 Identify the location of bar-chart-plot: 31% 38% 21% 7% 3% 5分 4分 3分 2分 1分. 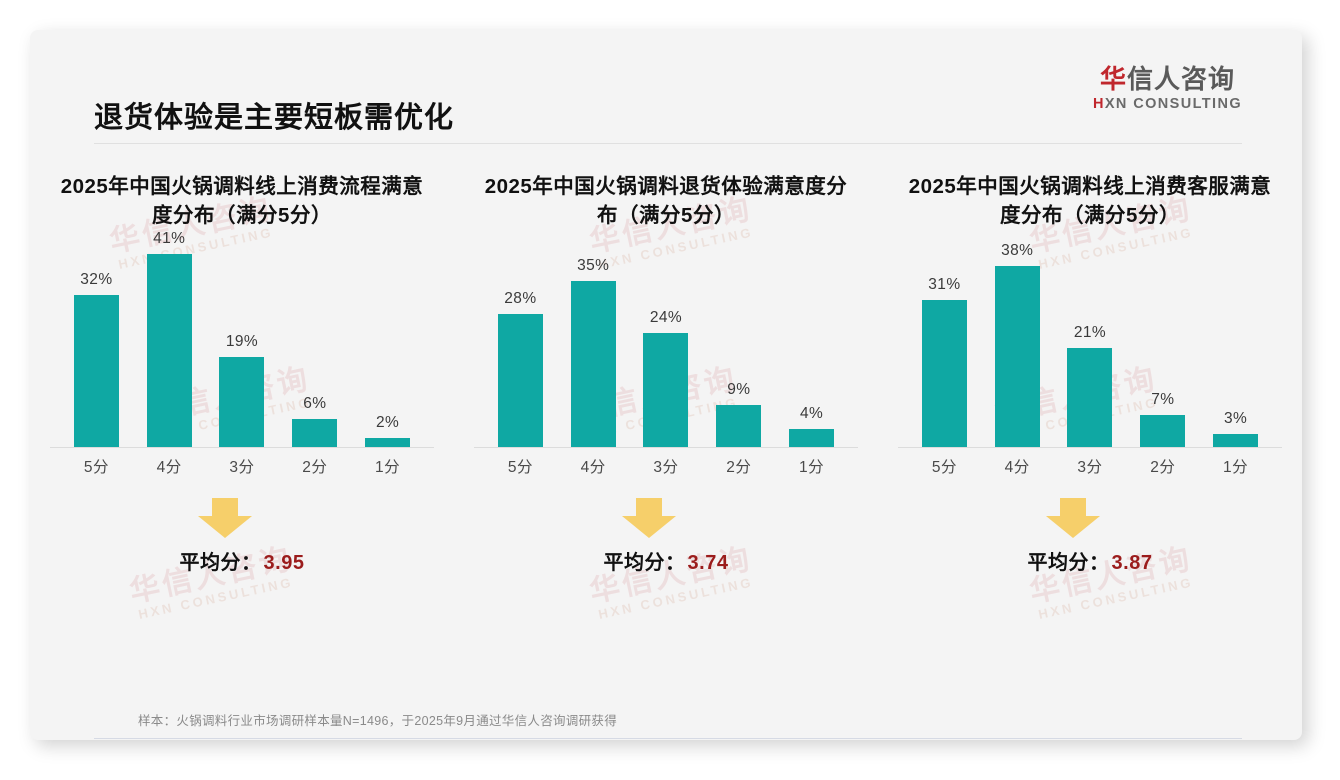
(1090, 355).